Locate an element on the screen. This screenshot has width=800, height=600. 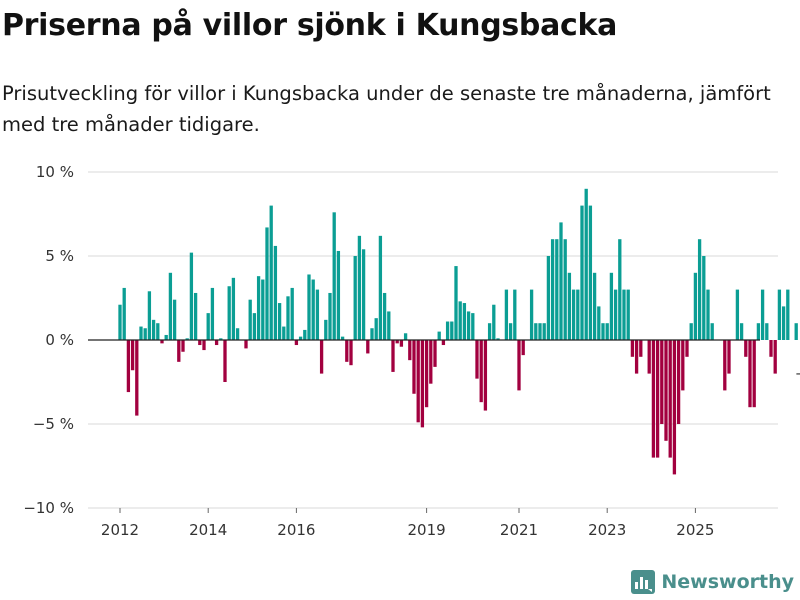
y-tick-label: 5 % is located at coordinates (59, 256).